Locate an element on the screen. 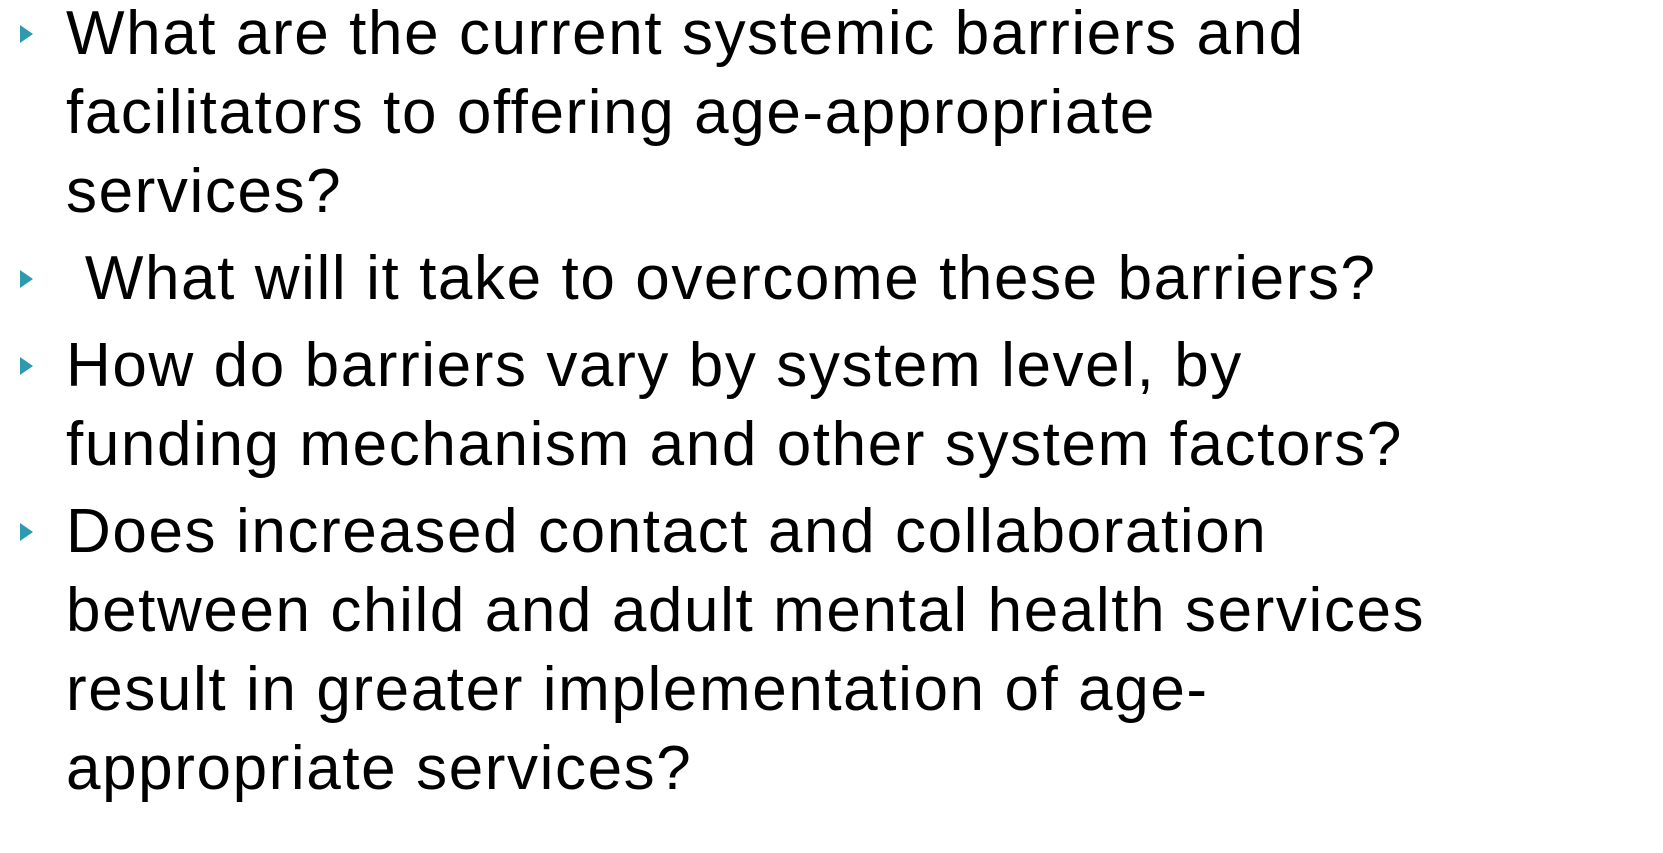 The image size is (1663, 853). bullet-text: appropriate services? is located at coordinates (379, 768).